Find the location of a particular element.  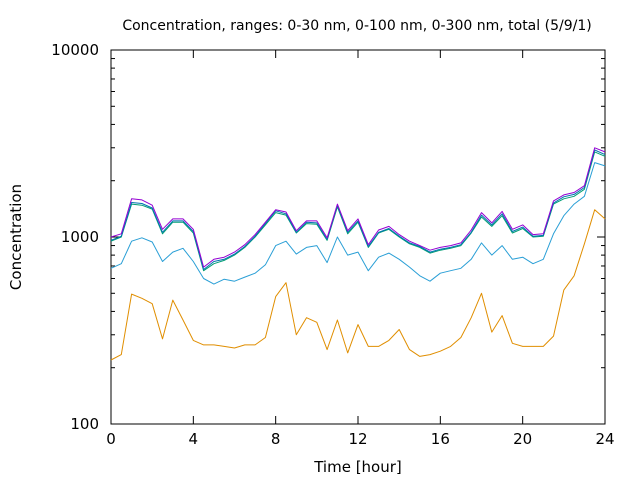

x-tick-label: 24 is located at coordinates (604, 439).